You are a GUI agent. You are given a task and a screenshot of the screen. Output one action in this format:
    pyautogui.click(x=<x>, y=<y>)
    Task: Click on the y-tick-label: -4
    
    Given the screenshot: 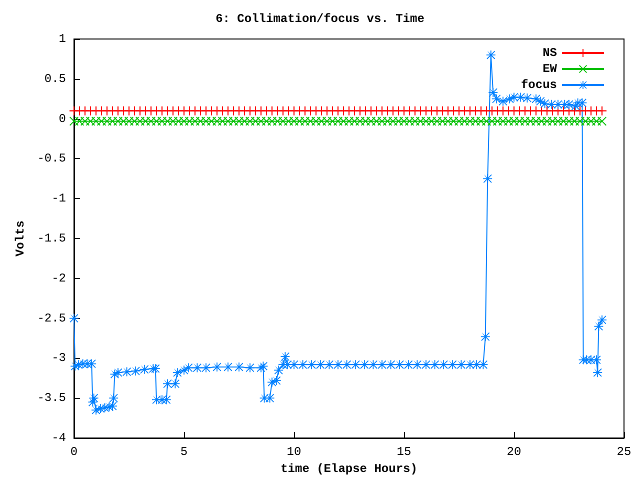 What is the action you would take?
    pyautogui.click(x=59, y=438)
    